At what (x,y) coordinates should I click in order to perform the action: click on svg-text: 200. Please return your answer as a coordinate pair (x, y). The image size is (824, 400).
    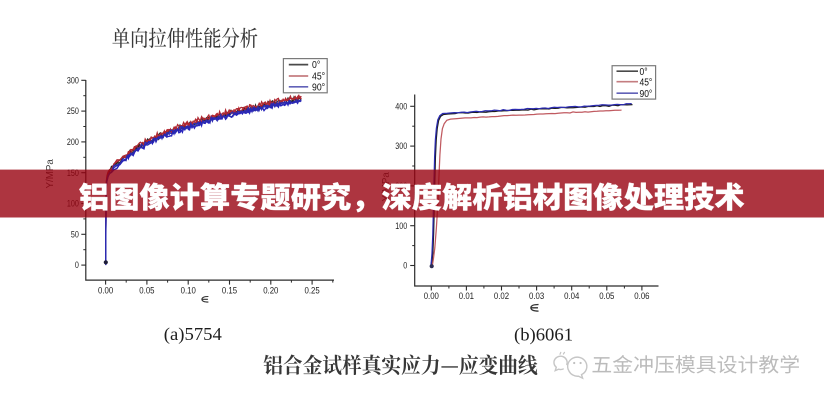
    Looking at the image, I should click on (73, 141).